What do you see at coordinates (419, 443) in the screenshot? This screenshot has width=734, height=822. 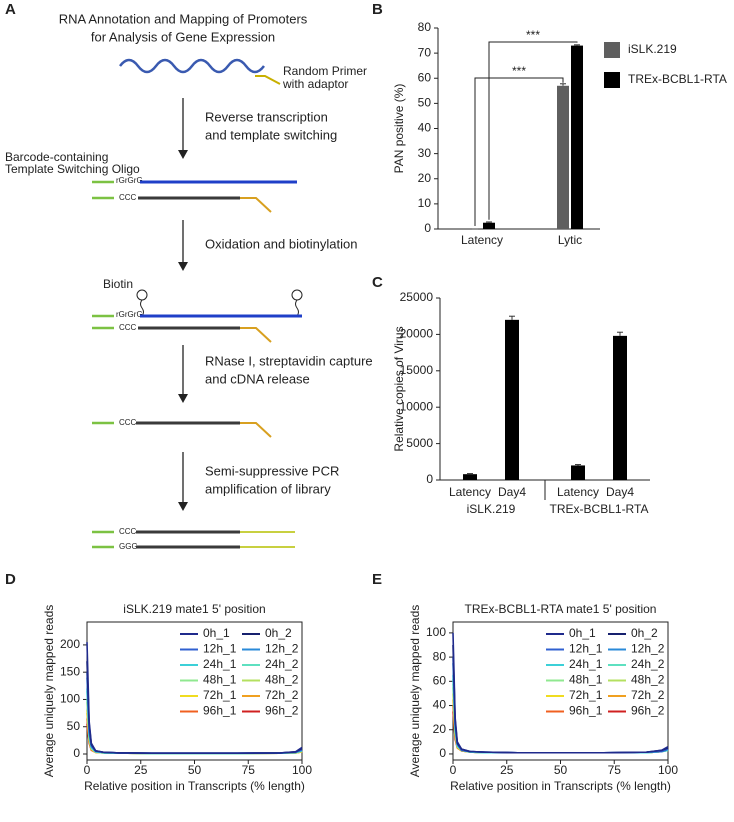 I see `y-tick-label: 5000` at bounding box center [419, 443].